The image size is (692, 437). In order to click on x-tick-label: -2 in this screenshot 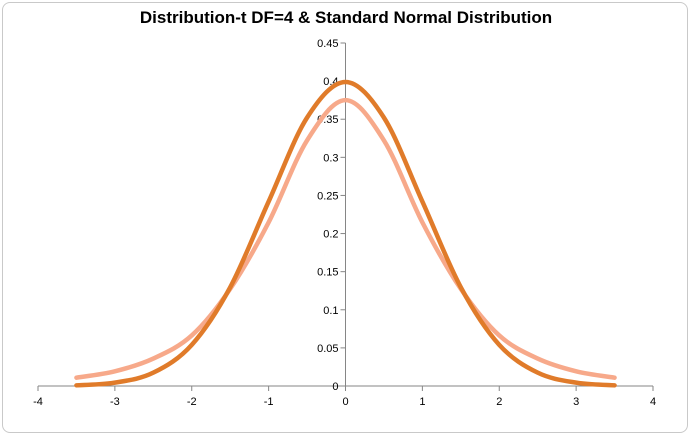, I will do `click(192, 402)`.